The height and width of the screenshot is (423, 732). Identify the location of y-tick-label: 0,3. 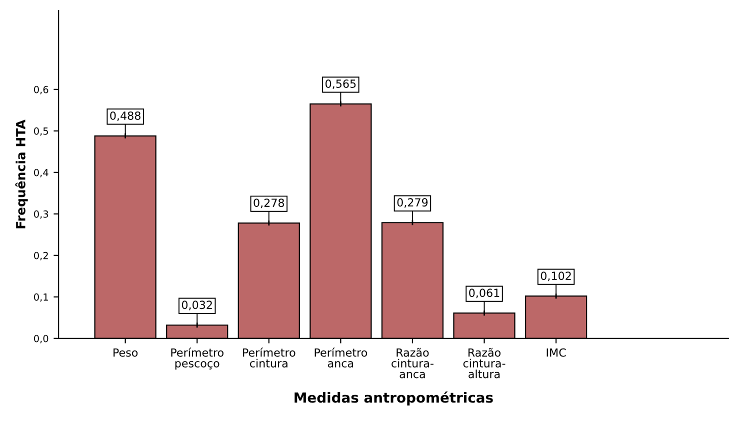
(41, 214).